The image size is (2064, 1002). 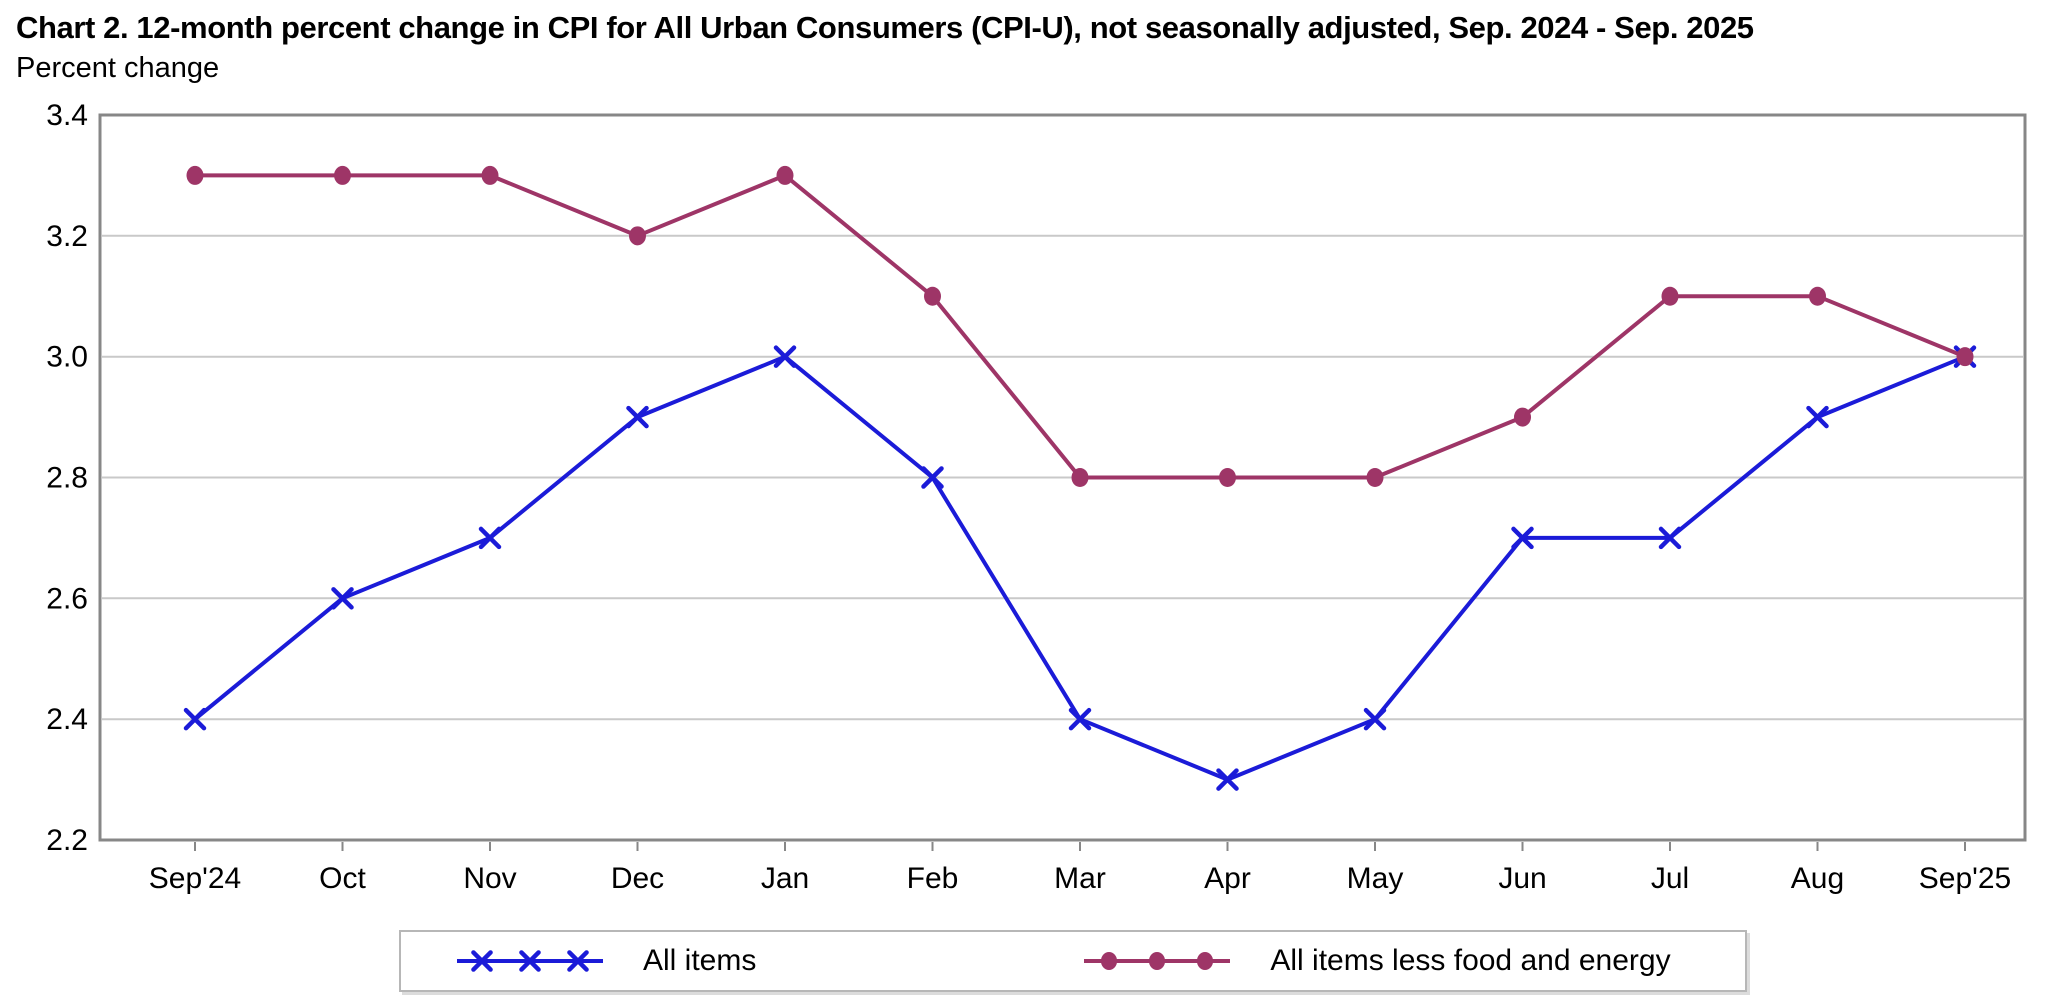 I want to click on y-tick-label: 3.0, so click(x=67, y=357).